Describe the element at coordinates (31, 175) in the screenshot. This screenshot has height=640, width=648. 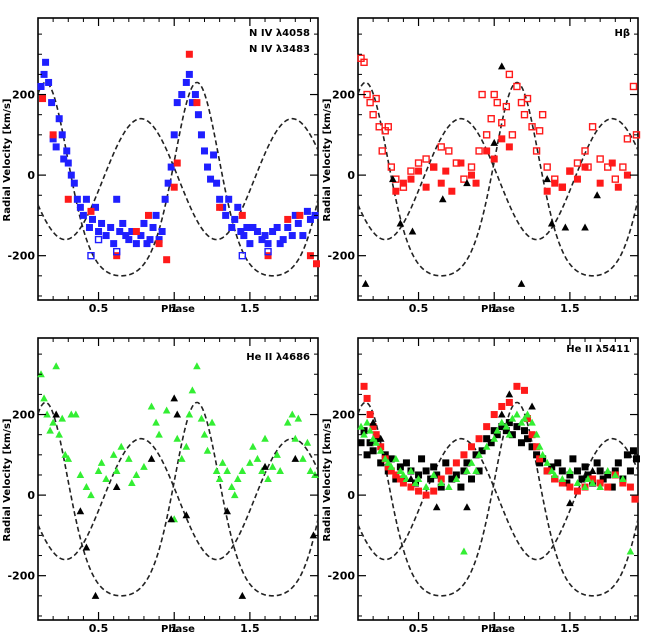
I see `y-tick-label: 0` at that location.